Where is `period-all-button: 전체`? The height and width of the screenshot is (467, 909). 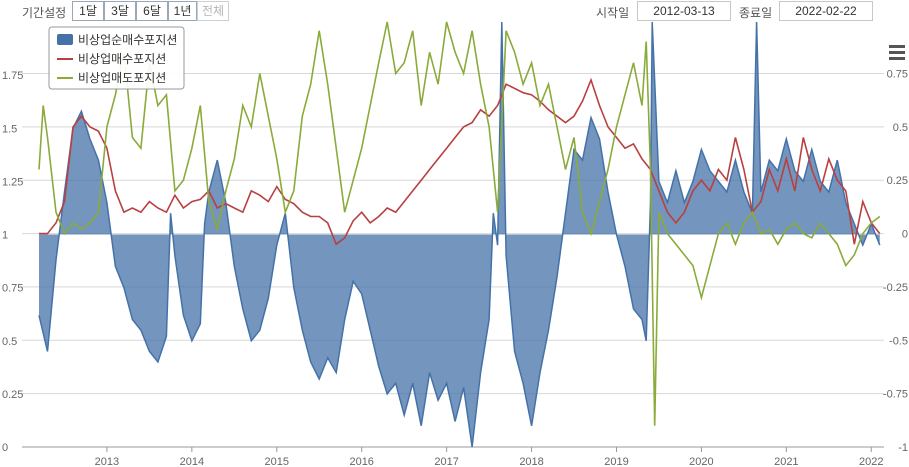
period-all-button: 전체 is located at coordinates (213, 11).